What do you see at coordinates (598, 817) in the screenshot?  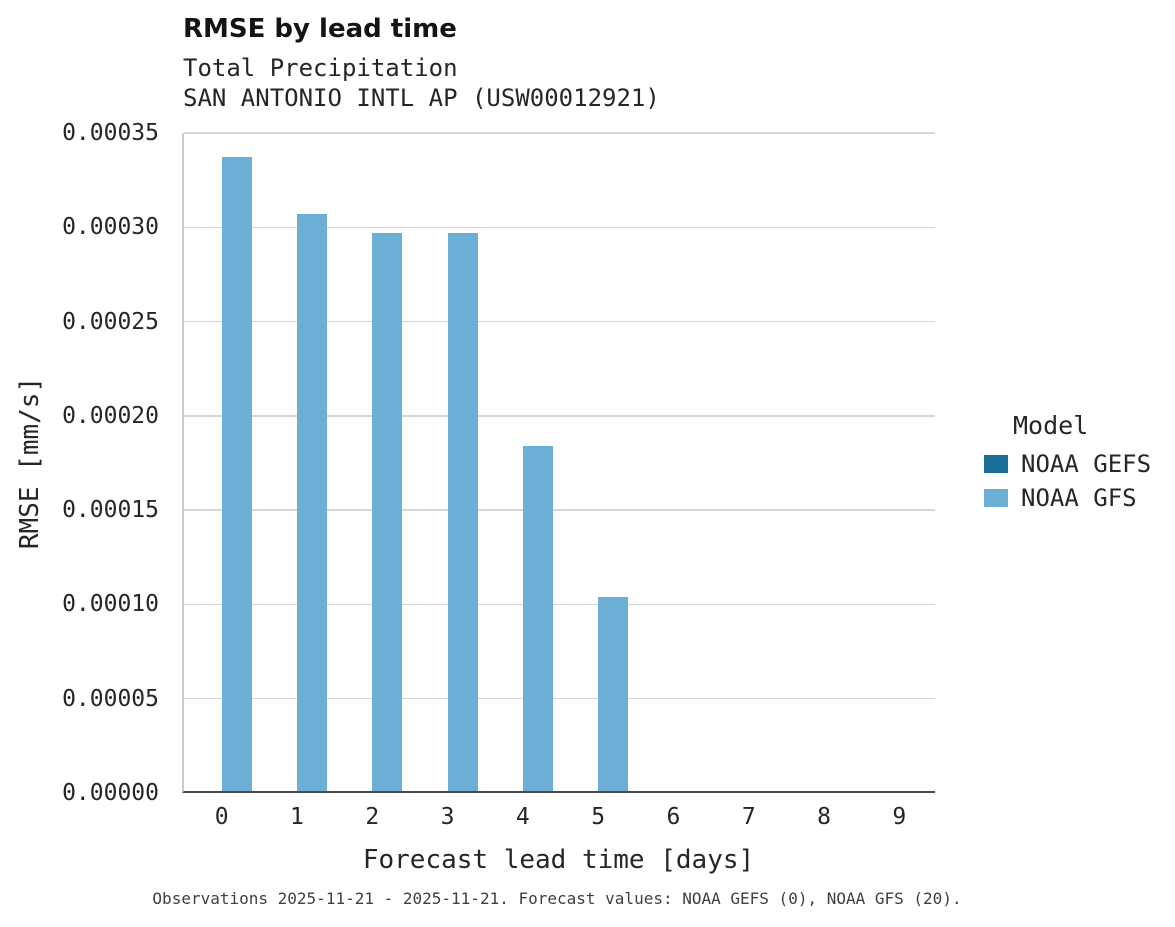 I see `x-tick-label: 5` at bounding box center [598, 817].